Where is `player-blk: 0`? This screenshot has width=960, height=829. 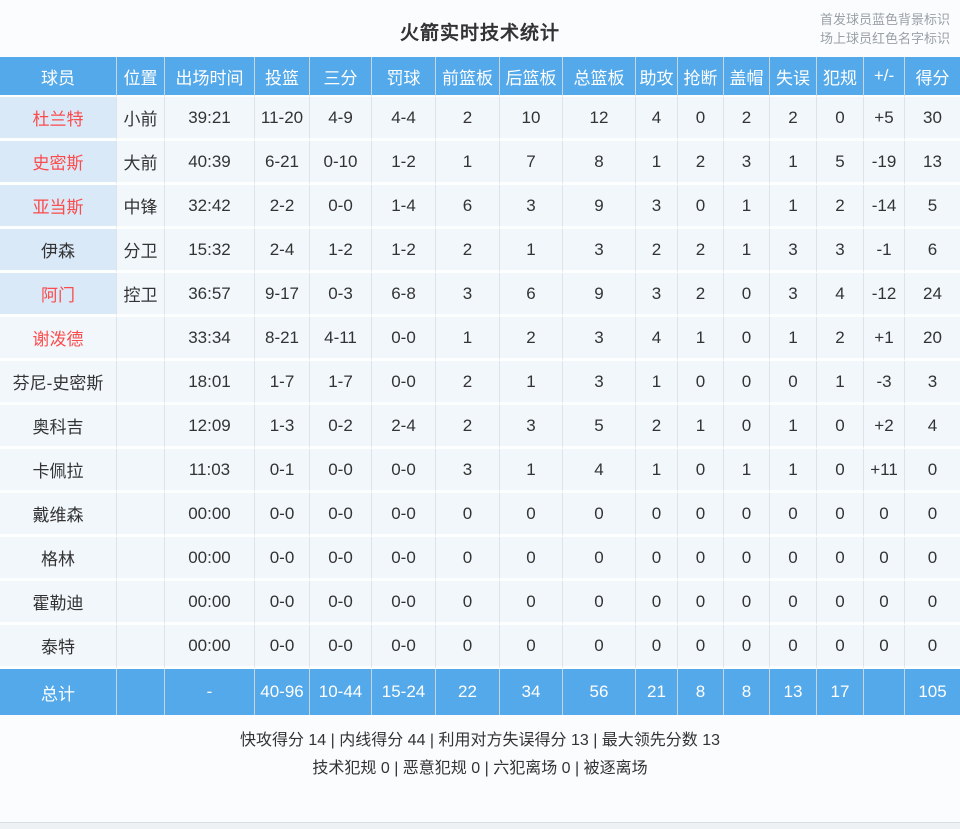
player-blk: 0 is located at coordinates (747, 427).